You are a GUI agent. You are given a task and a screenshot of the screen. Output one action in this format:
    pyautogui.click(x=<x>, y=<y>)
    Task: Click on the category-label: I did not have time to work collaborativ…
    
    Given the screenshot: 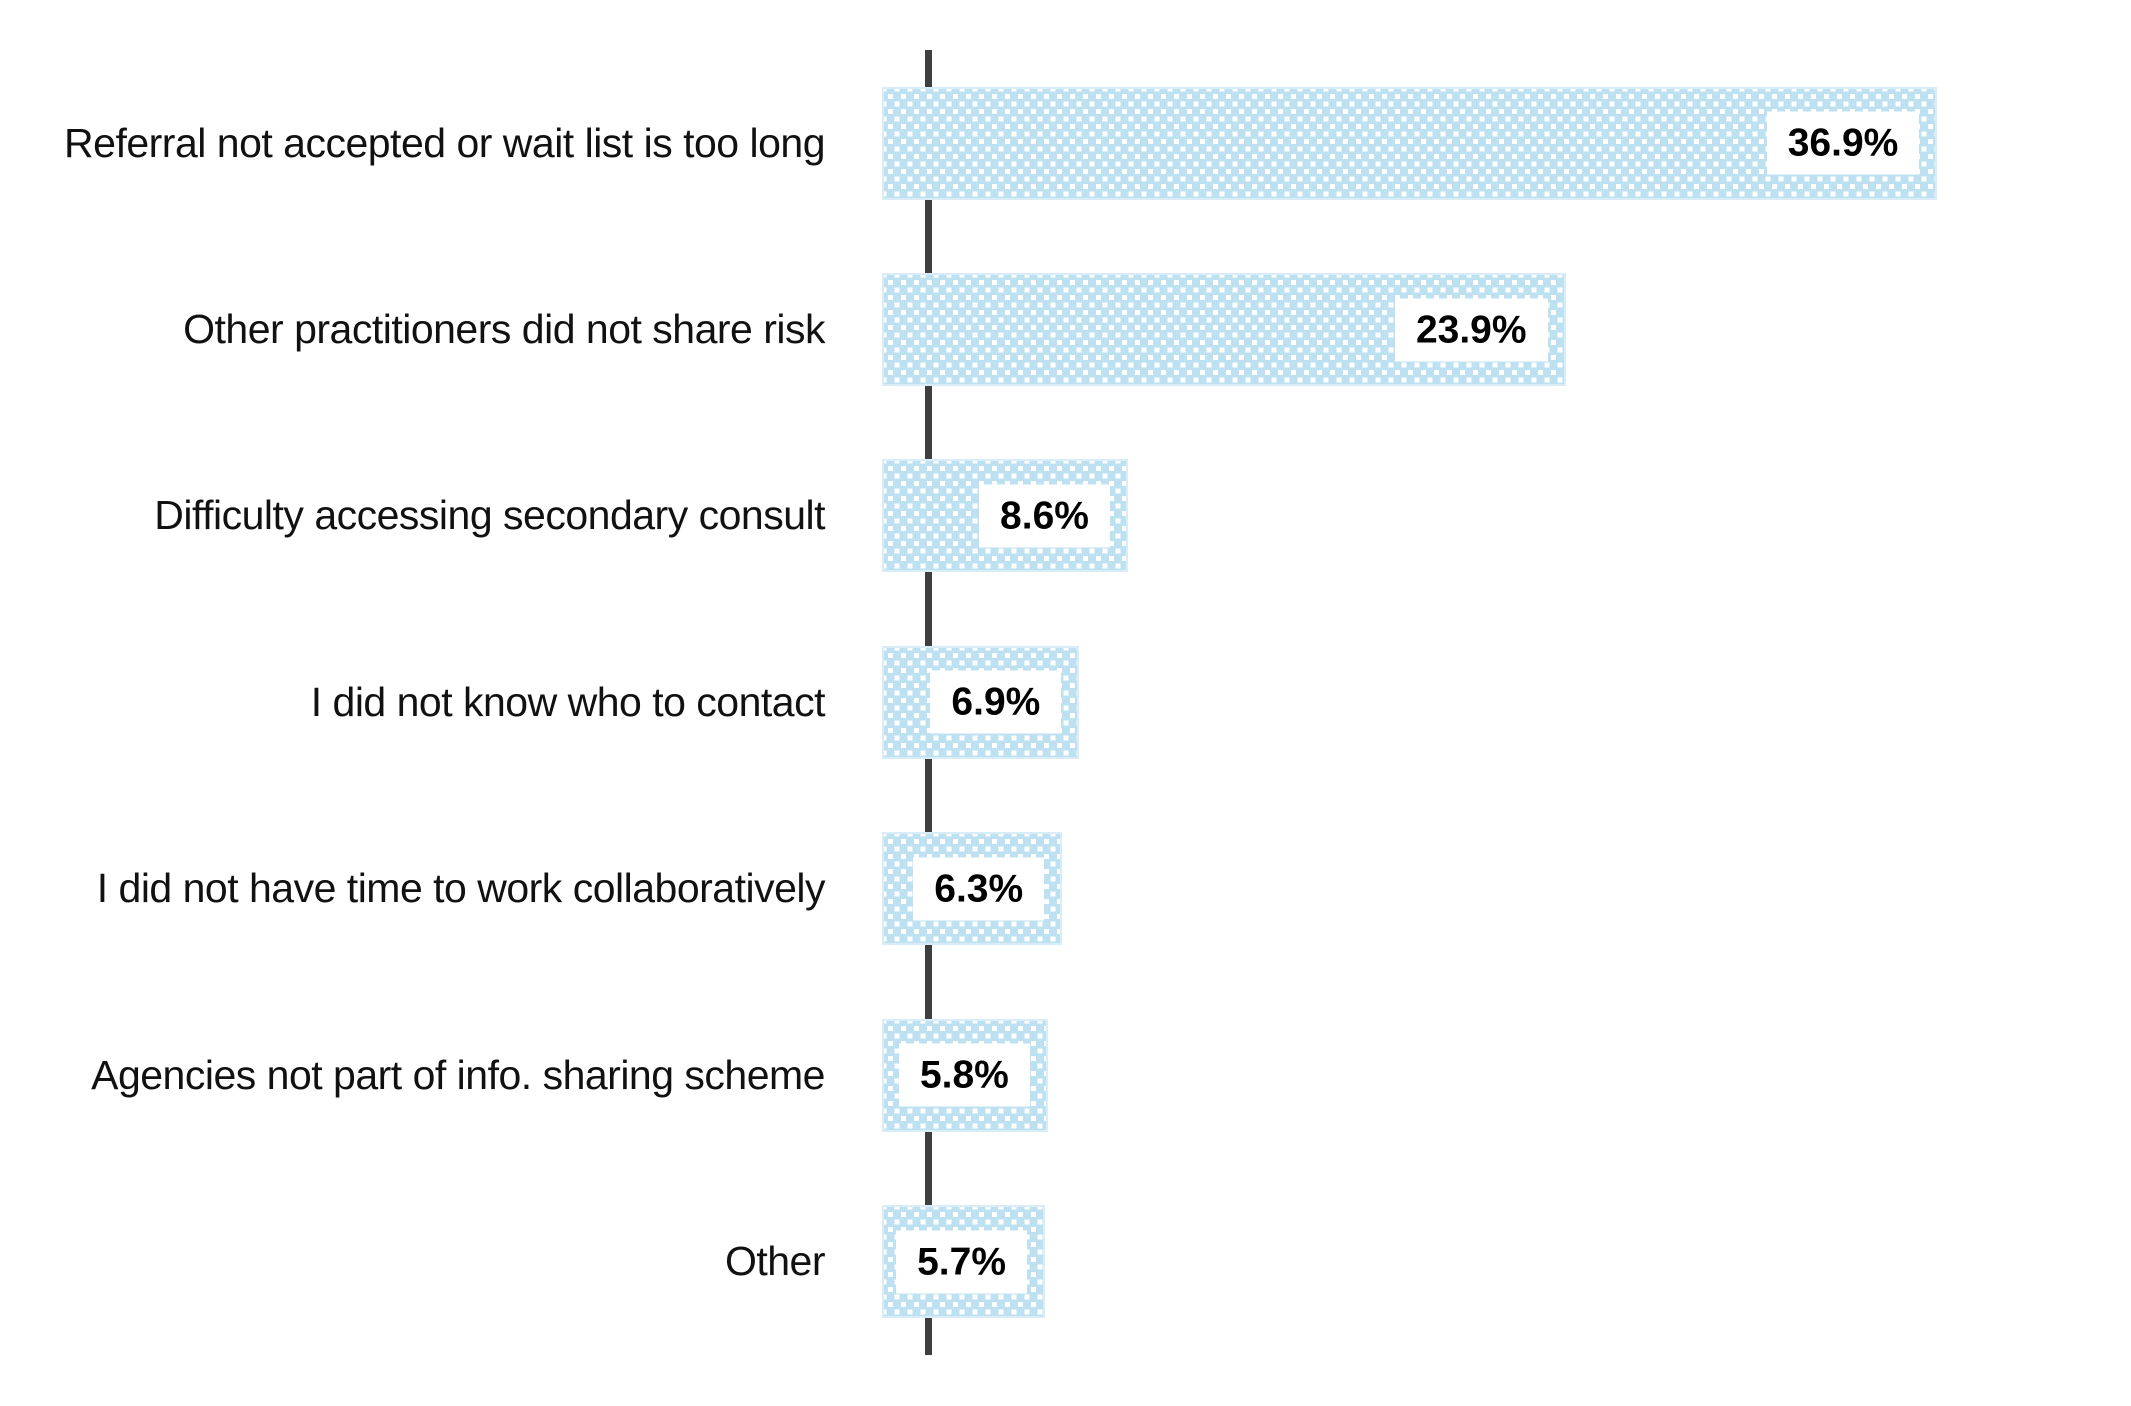 What is the action you would take?
    pyautogui.click(x=461, y=888)
    